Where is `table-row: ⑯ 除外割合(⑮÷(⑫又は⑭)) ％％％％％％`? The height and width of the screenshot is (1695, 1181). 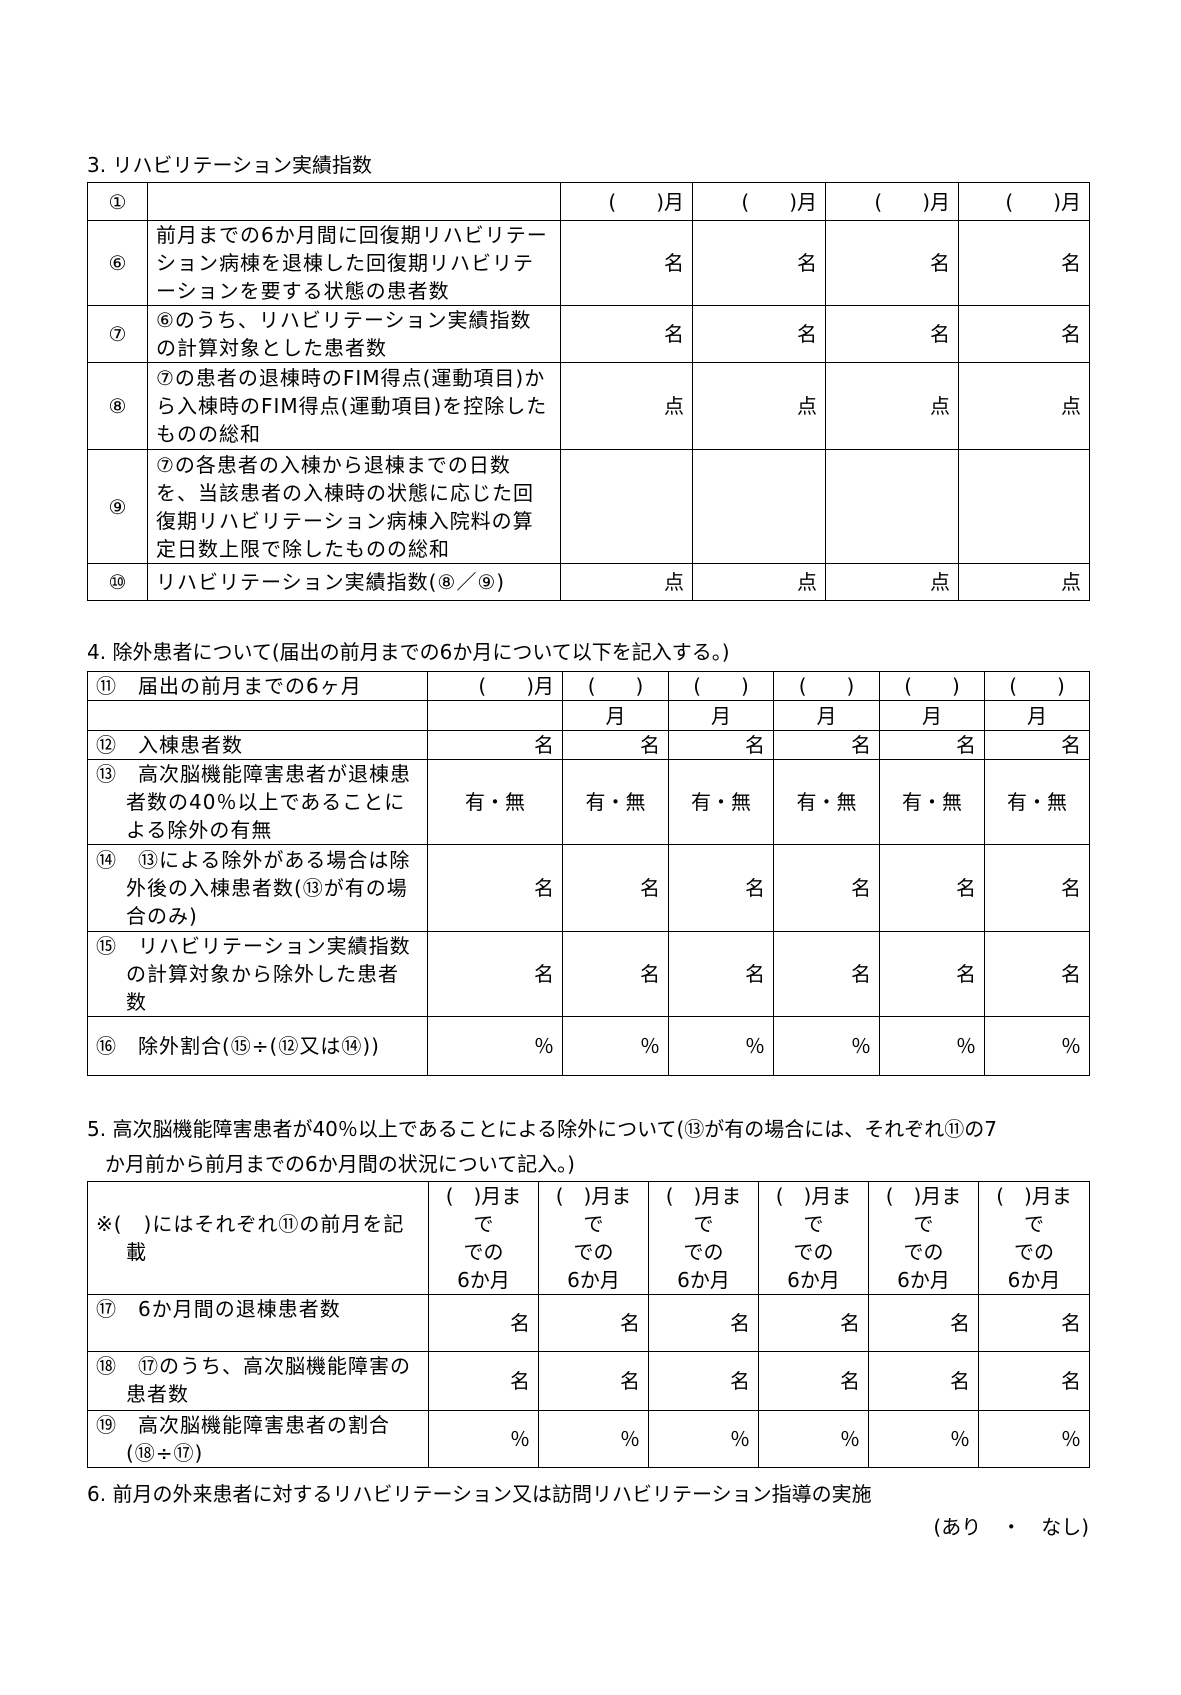
table-row: ⑯ 除外割合(⑮÷(⑫又は⑭)) ％％％％％％ is located at coordinates (588, 1046).